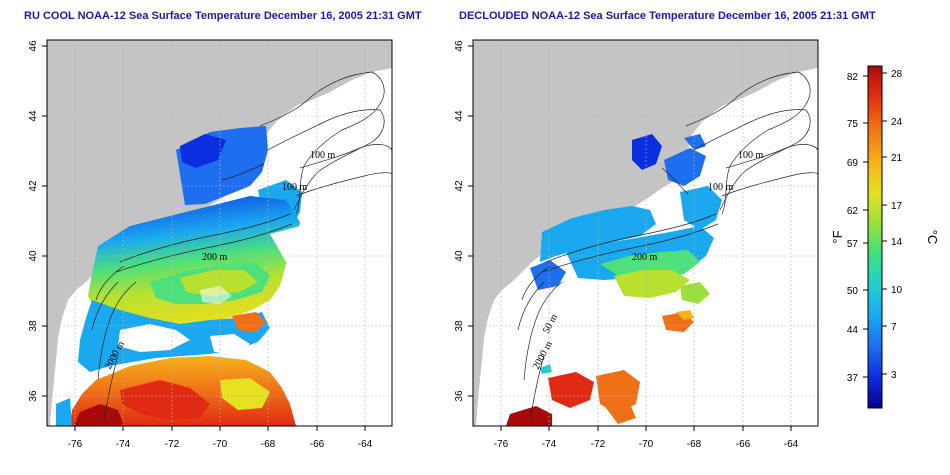 This screenshot has width=950, height=475. What do you see at coordinates (837, 236) in the screenshot?
I see `colorbar-fahrenheit-unit: °F` at bounding box center [837, 236].